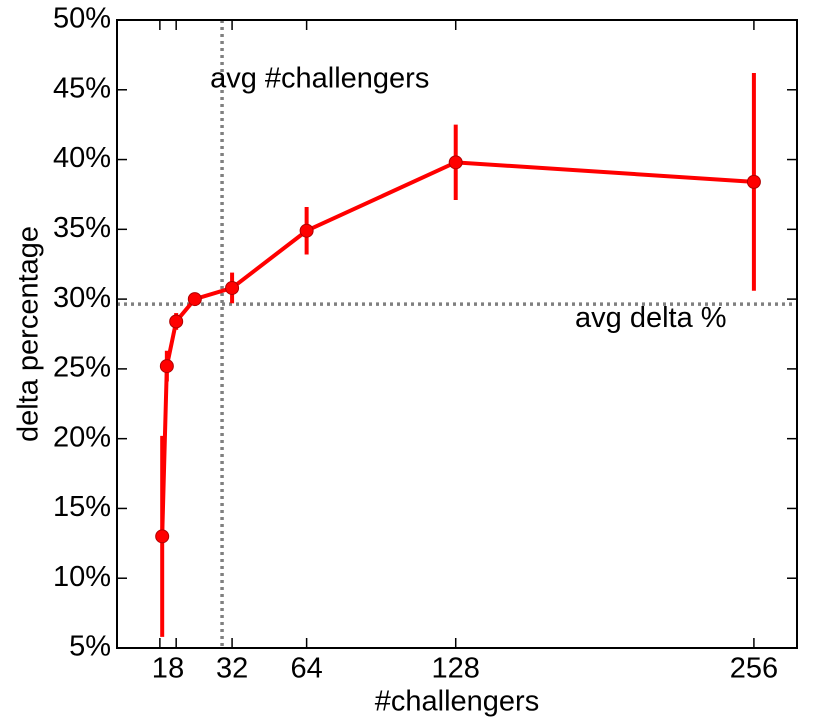 The width and height of the screenshot is (830, 727). Describe the element at coordinates (29, 334) in the screenshot. I see `y-axis-label: delta percentage` at that location.